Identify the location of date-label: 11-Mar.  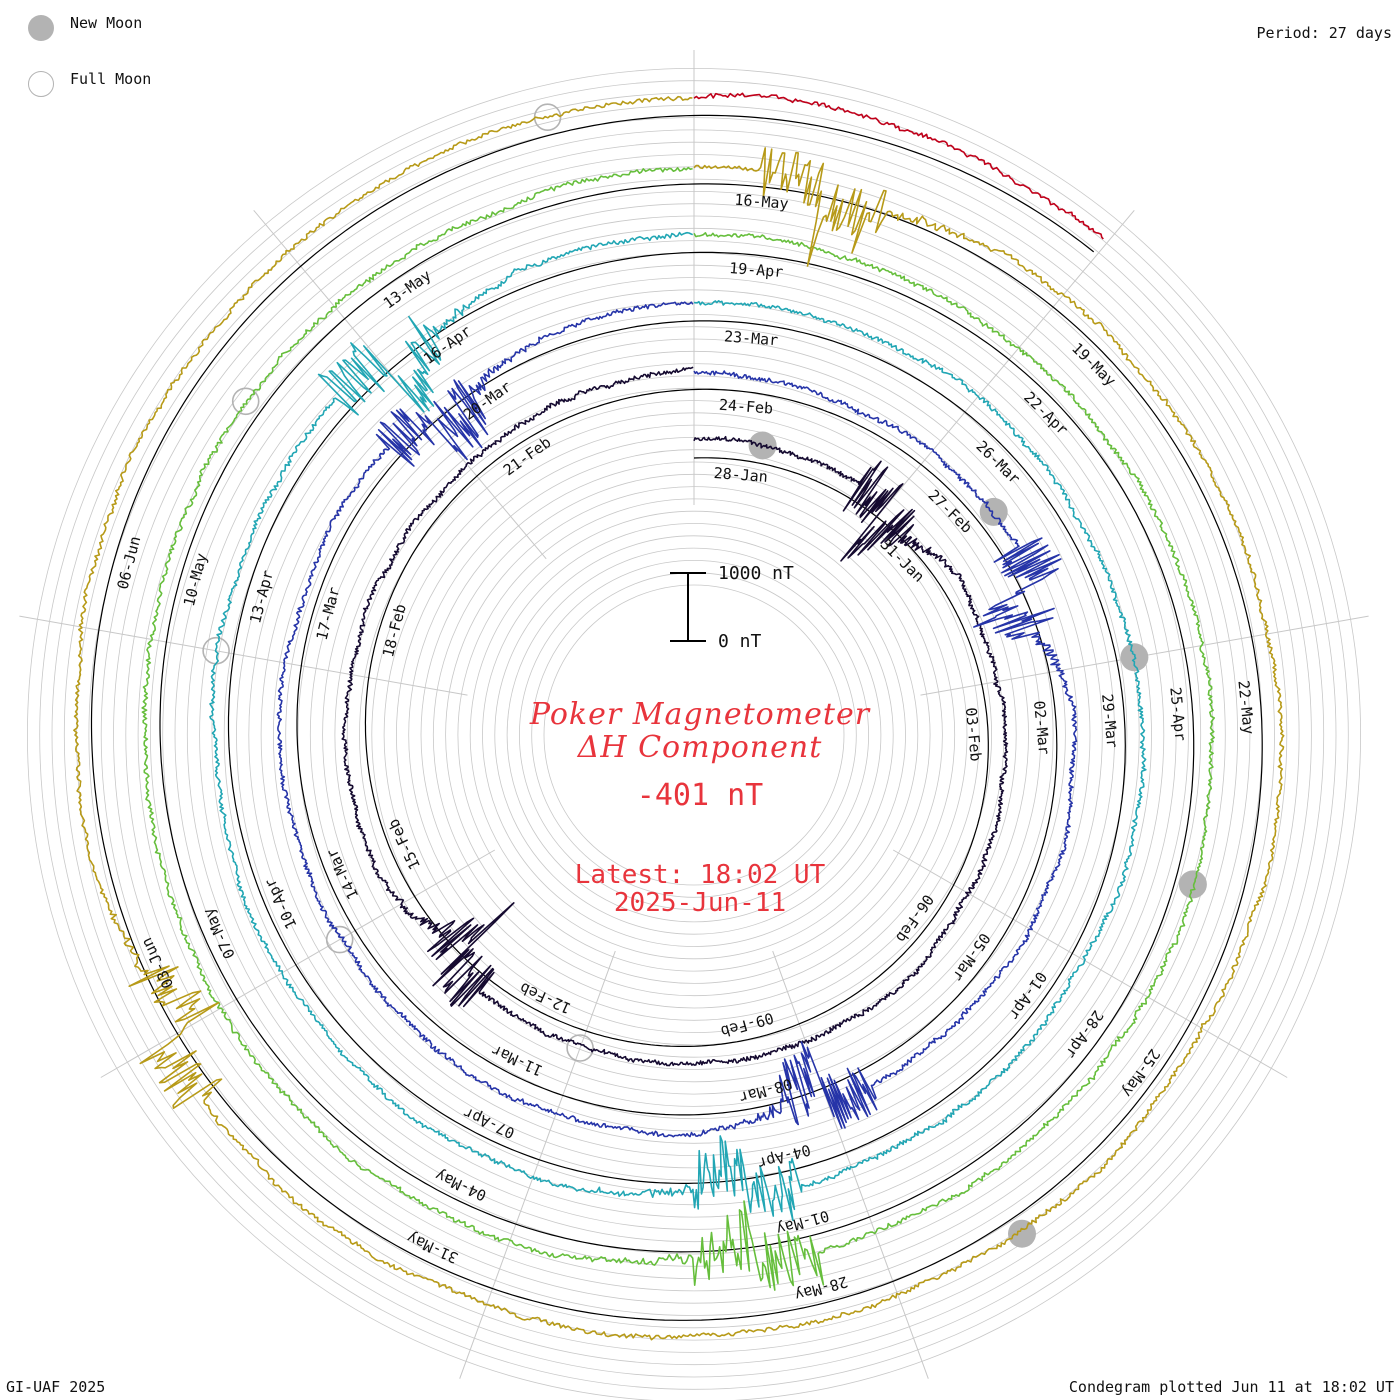
(517, 1060).